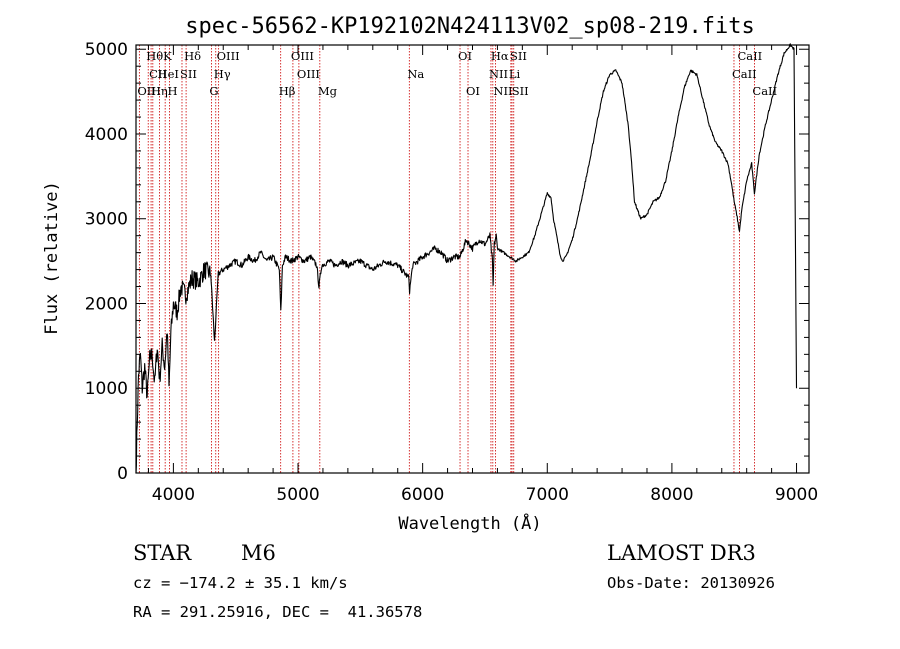 Image resolution: width=900 pixels, height=649 pixels. I want to click on line-label-17: OI, so click(465, 56).